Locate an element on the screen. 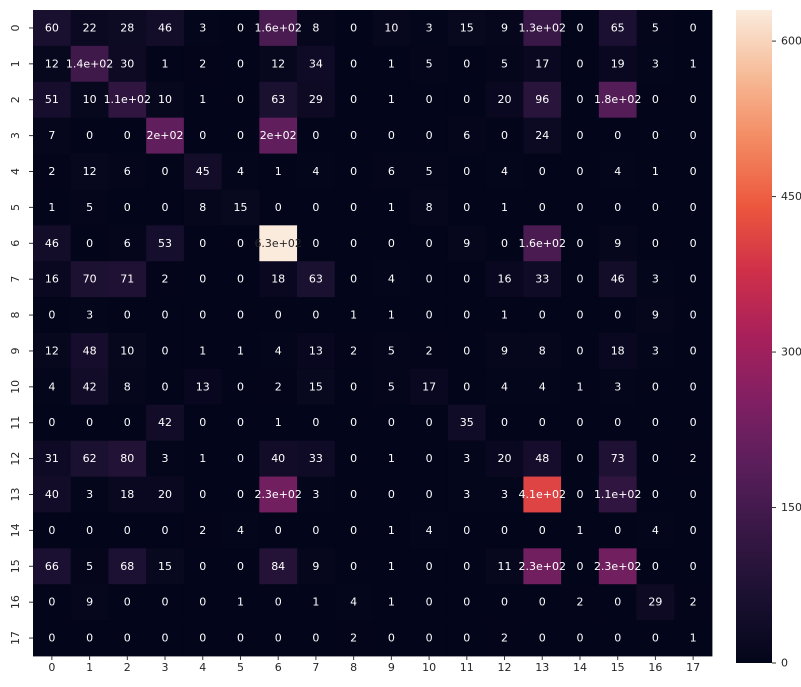 This screenshot has width=801, height=687. y-tick-label: 1 is located at coordinates (15, 63).